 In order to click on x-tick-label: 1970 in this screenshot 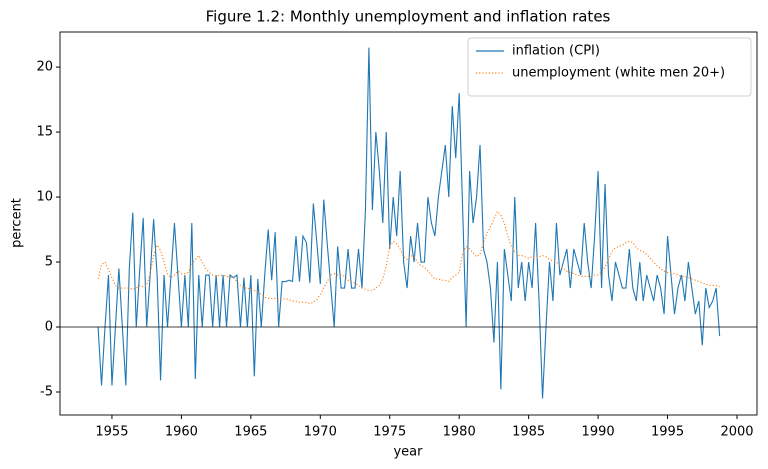, I will do `click(320, 432)`.